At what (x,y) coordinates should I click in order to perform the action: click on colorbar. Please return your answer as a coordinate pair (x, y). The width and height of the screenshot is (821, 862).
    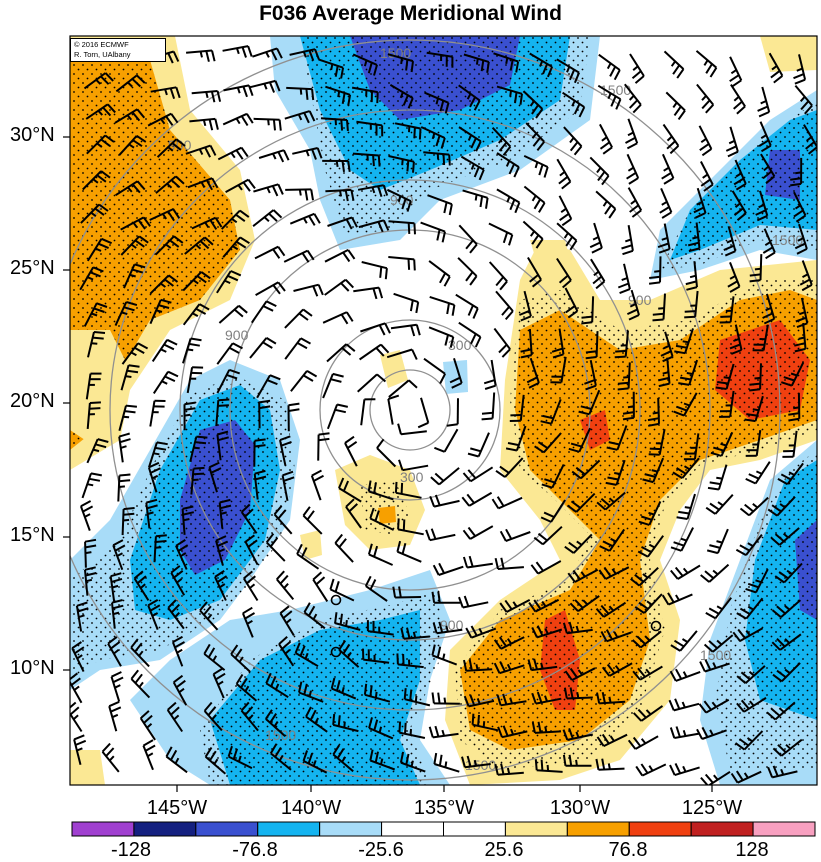
    Looking at the image, I should click on (443, 829).